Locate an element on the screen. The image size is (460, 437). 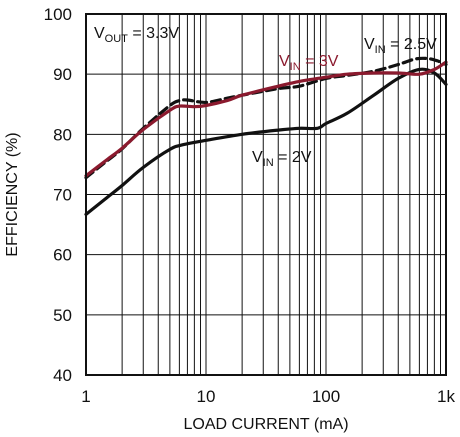
vout-annotation-rest: = 3.3V is located at coordinates (153, 33).